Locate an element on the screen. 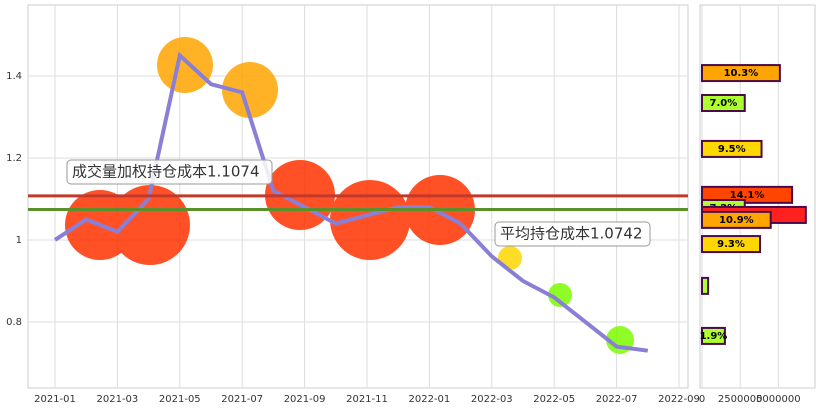 This screenshot has width=816, height=410. x-tick-label: 2022-05 is located at coordinates (554, 399).